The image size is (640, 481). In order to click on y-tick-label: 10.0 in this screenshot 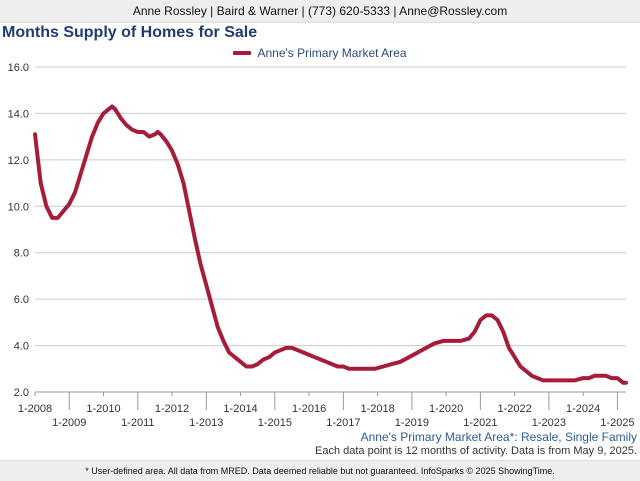, I will do `click(18, 207)`.